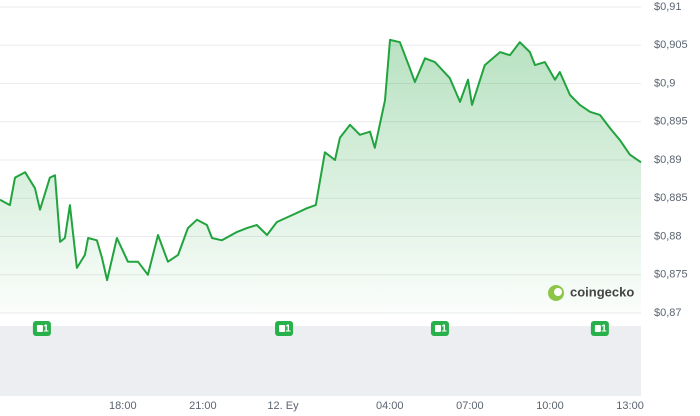 This screenshot has height=416, width=700. What do you see at coordinates (630, 406) in the screenshot?
I see `x-tick-label: 13:00` at bounding box center [630, 406].